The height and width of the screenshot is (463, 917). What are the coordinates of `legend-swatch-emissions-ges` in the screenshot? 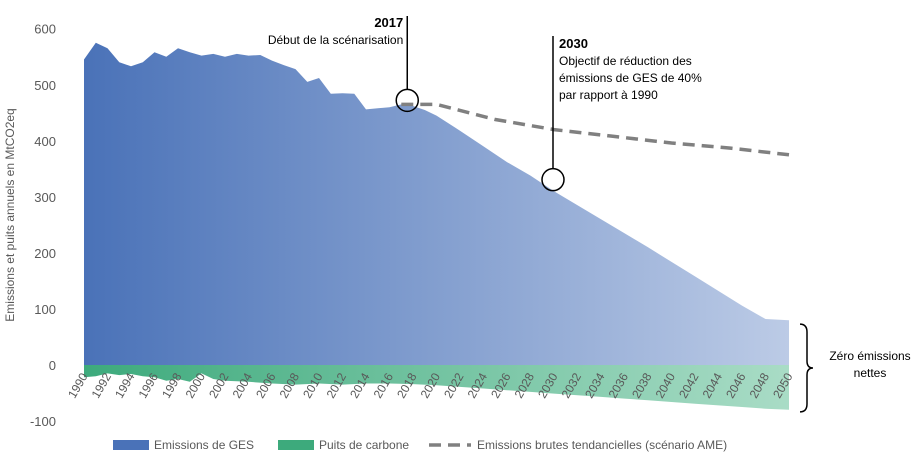 It's located at (131, 445).